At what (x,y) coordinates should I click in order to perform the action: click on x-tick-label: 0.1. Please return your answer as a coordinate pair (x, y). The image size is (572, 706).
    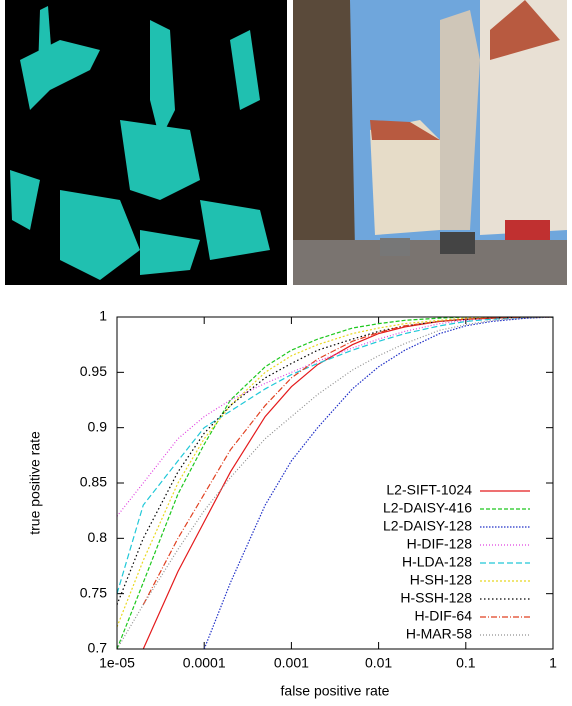
    Looking at the image, I should click on (466, 663).